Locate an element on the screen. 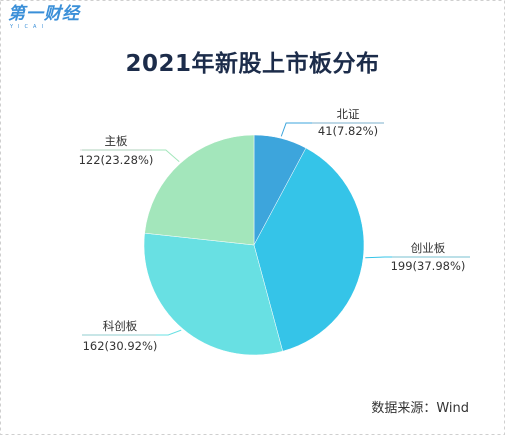 The height and width of the screenshot is (435, 505). slice-name-label: 北证 is located at coordinates (348, 114).